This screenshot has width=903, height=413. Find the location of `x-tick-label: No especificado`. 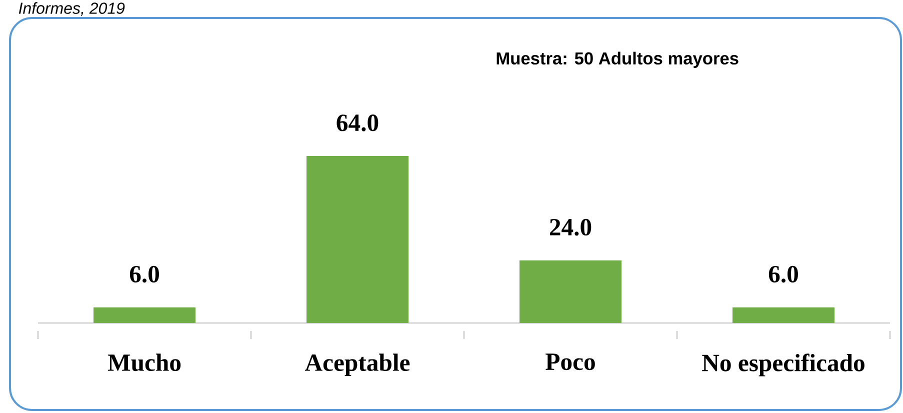

x-tick-label: No especificado is located at coordinates (783, 365).